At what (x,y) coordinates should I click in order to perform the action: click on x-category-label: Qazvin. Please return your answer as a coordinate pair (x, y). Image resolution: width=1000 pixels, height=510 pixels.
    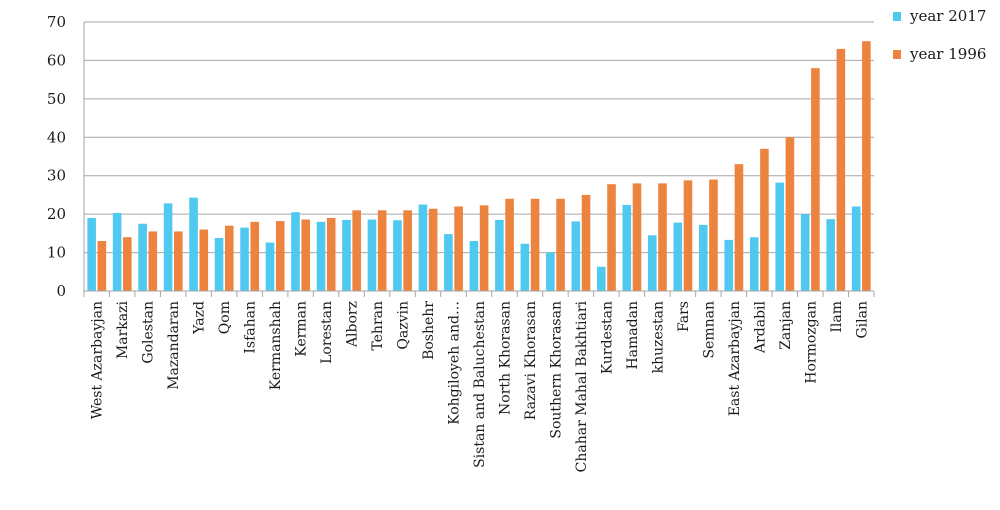
    Looking at the image, I should click on (404, 325).